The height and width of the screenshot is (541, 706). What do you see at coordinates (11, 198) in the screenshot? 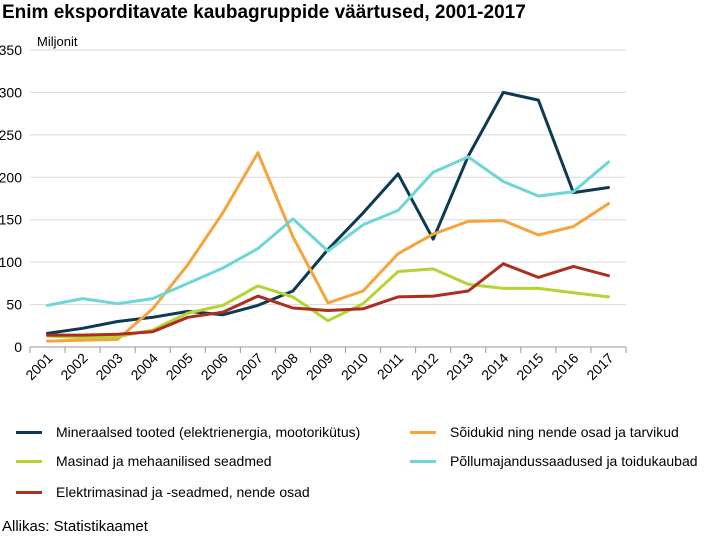
I see `y-tick-labels: 0 50 100 150 200 250 300 350` at bounding box center [11, 198].